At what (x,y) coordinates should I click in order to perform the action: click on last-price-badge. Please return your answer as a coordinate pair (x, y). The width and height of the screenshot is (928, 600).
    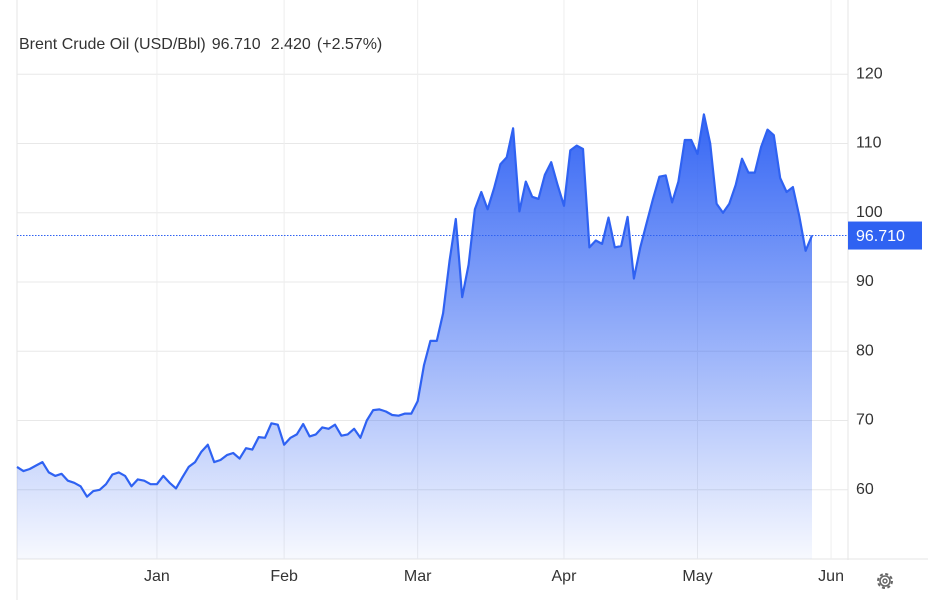
    Looking at the image, I should click on (885, 235).